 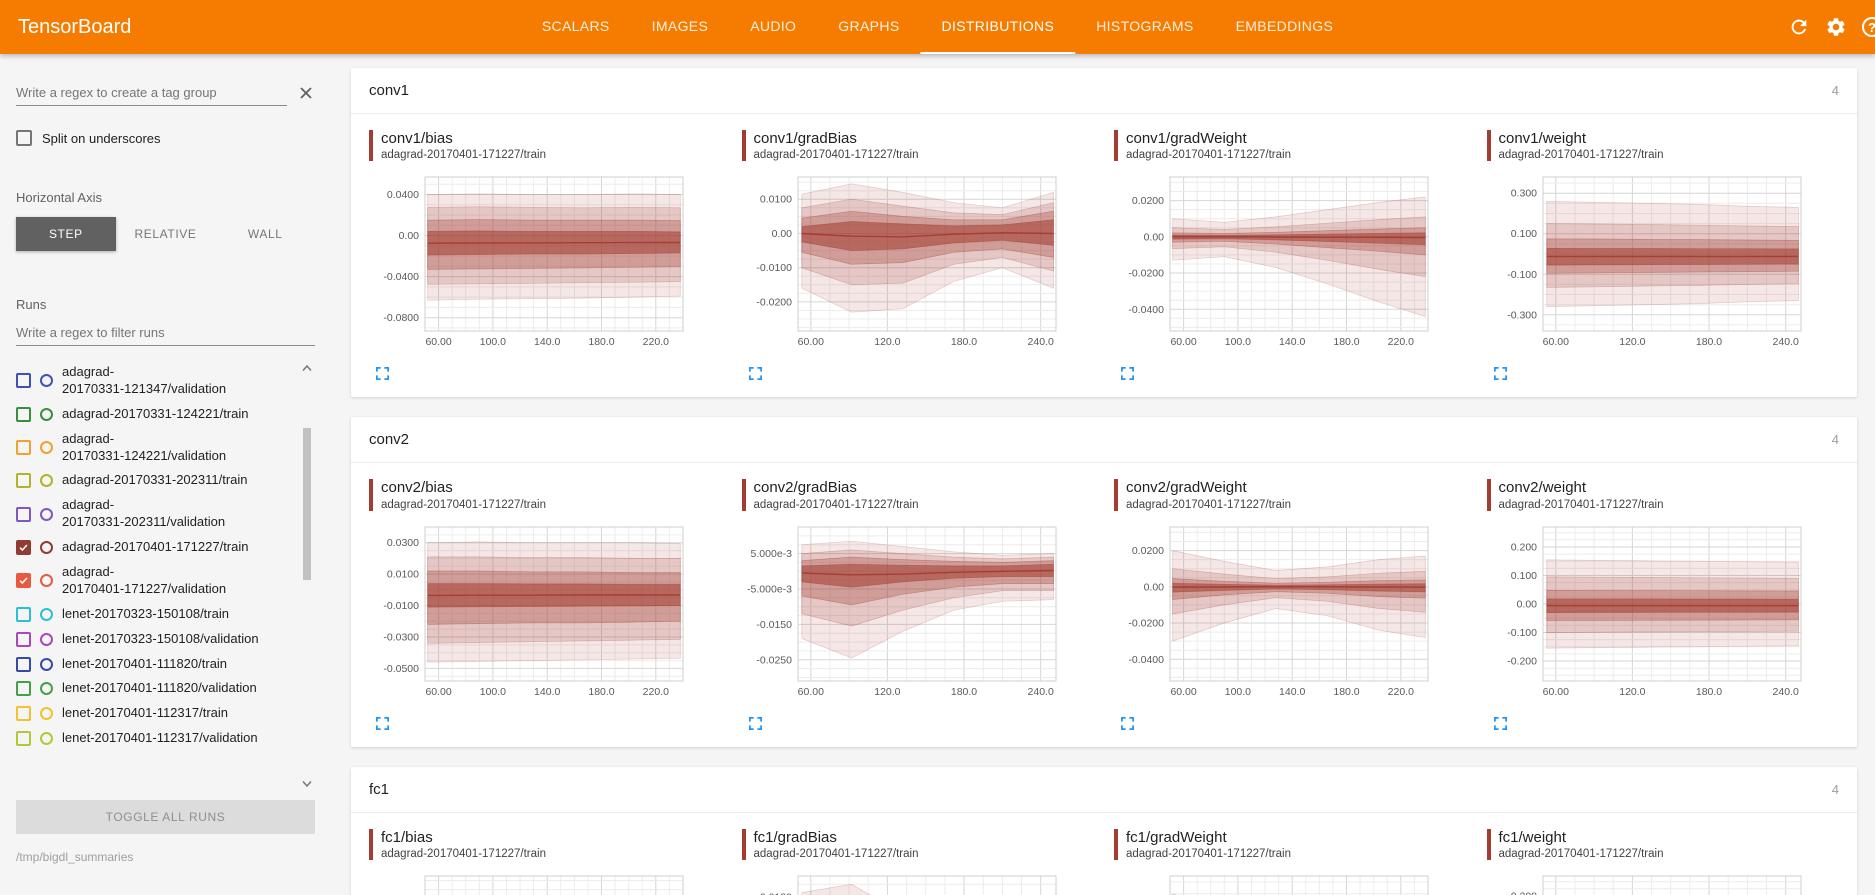 What do you see at coordinates (1526, 604) in the screenshot?
I see `svg-text: 0.00` at bounding box center [1526, 604].